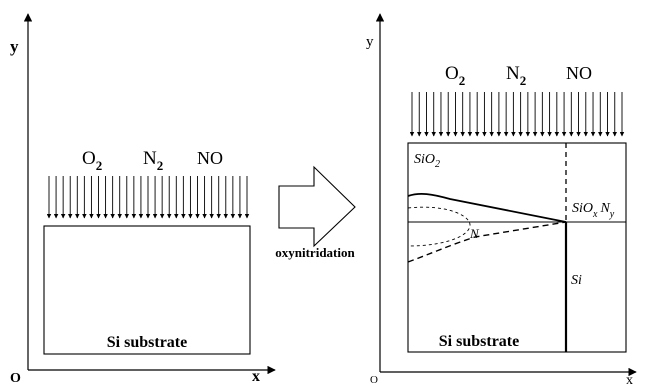 This screenshot has width=646, height=384. What do you see at coordinates (576, 280) in the screenshot?
I see `si-label: Si` at bounding box center [576, 280].